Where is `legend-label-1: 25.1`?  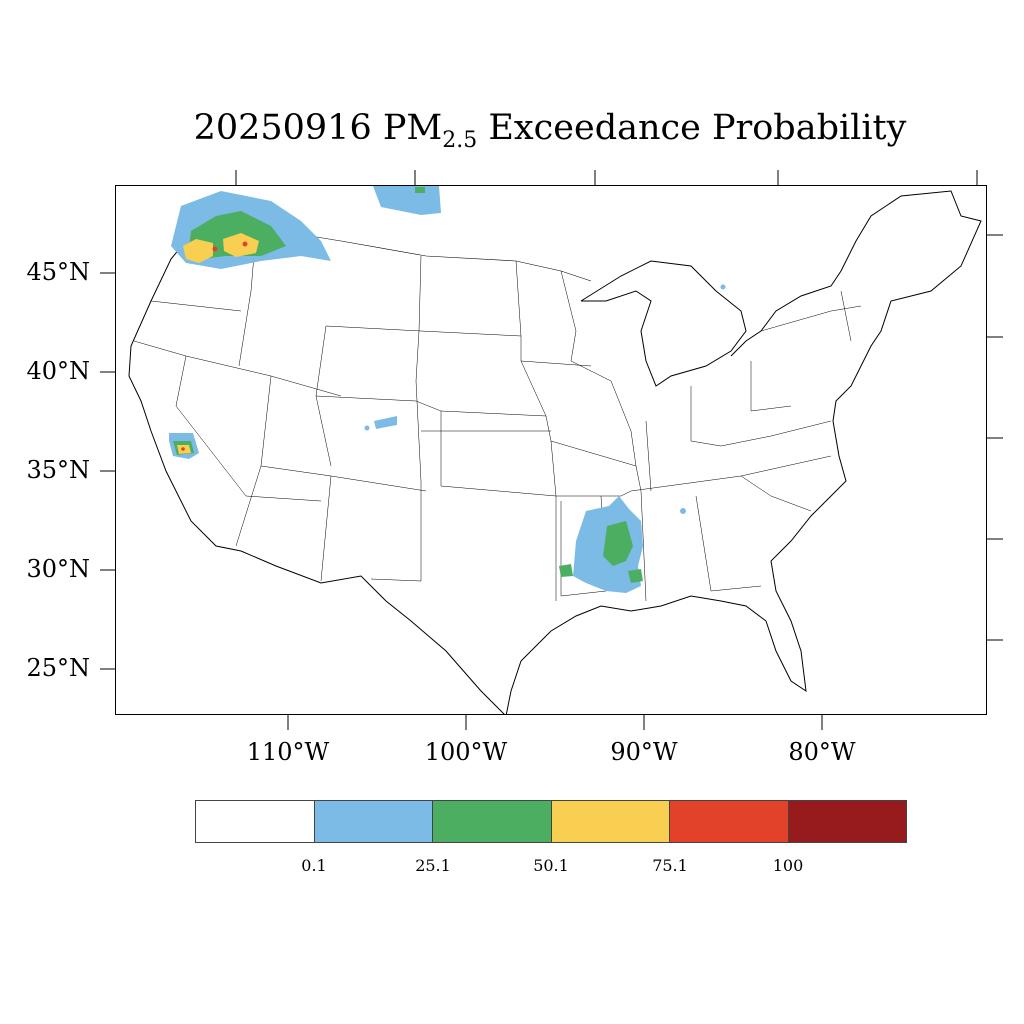 legend-label-1: 25.1 is located at coordinates (433, 865).